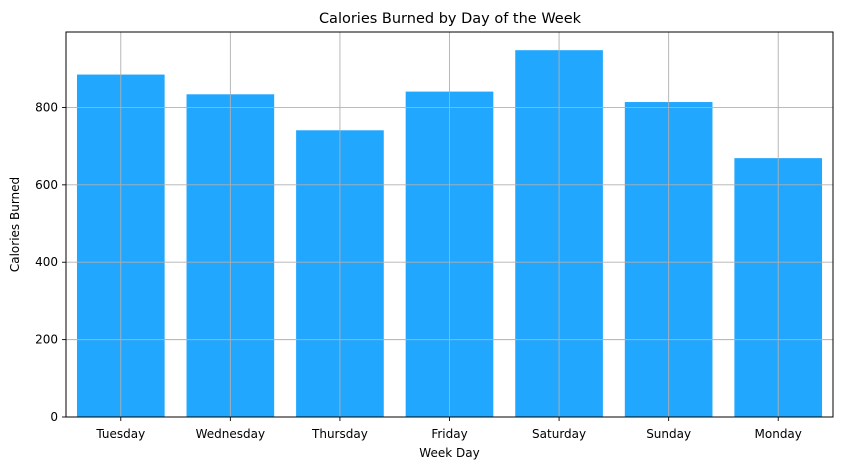  What do you see at coordinates (15, 224) in the screenshot?
I see `y-axis-label: Calories Burned` at bounding box center [15, 224].